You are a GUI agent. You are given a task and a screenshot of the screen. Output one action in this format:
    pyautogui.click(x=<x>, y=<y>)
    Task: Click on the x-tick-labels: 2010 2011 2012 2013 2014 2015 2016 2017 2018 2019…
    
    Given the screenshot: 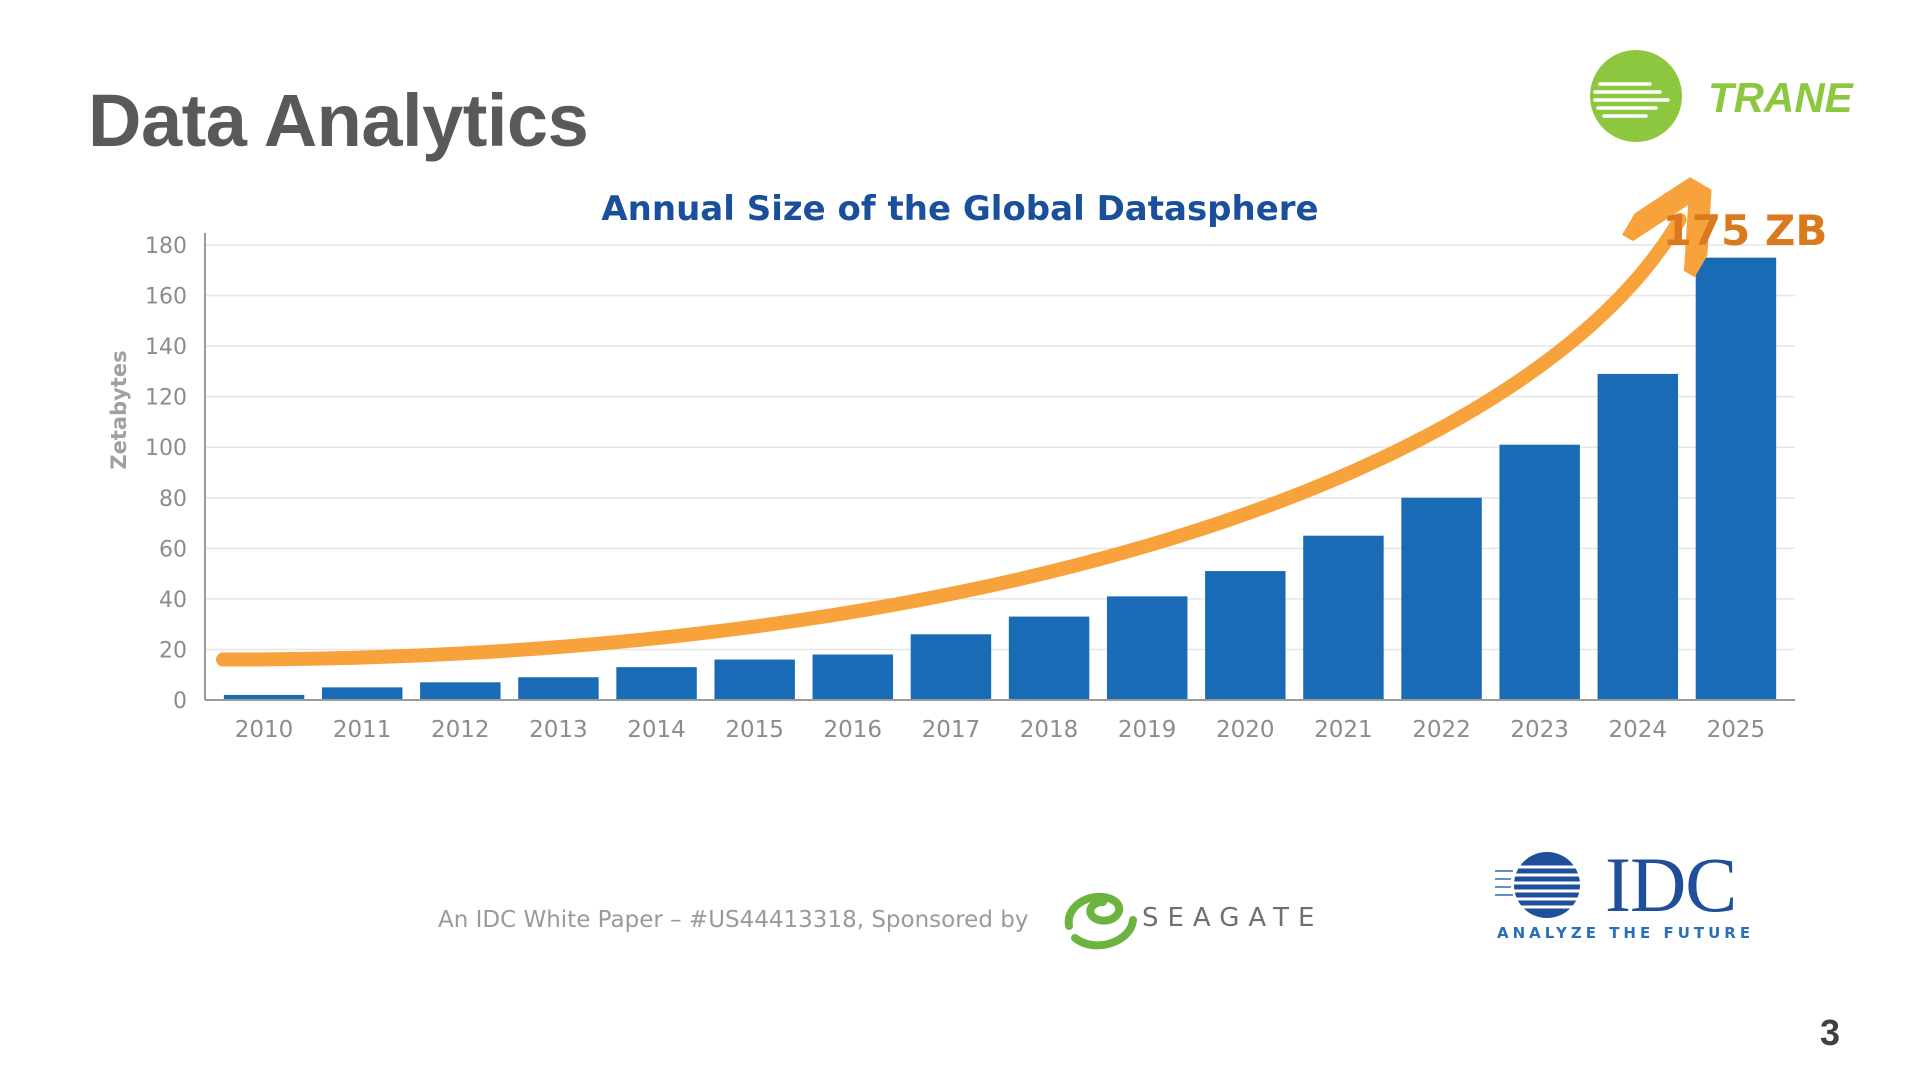 What is the action you would take?
    pyautogui.click(x=1000, y=730)
    